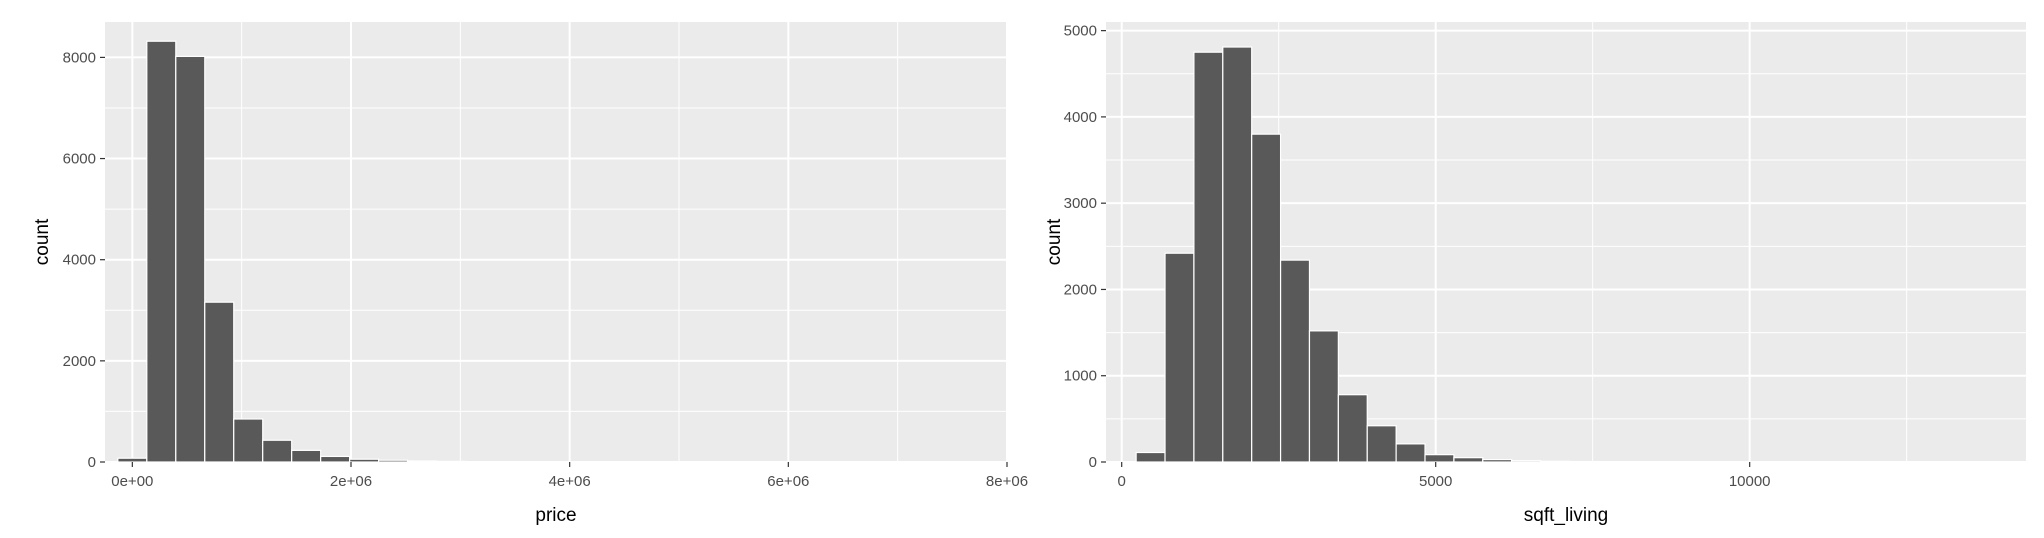 The image size is (2044, 538). I want to click on x-tick-label: 5000, so click(1435, 481).